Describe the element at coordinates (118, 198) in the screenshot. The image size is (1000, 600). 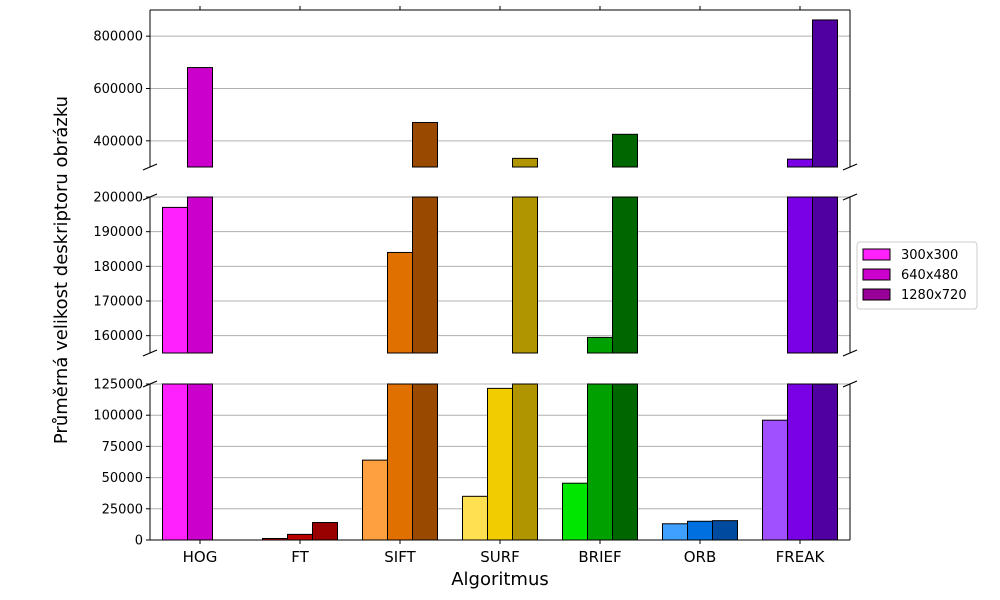
I see `y-tick-label: 200000` at that location.